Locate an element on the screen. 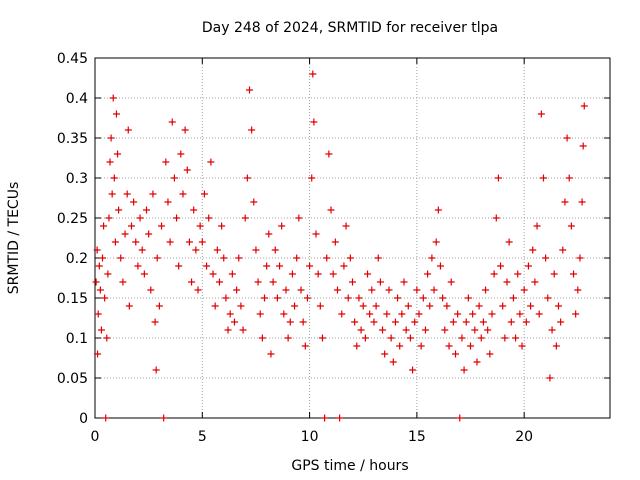 Image resolution: width=640 pixels, height=480 pixels. x-tick-label: 15 is located at coordinates (417, 437).